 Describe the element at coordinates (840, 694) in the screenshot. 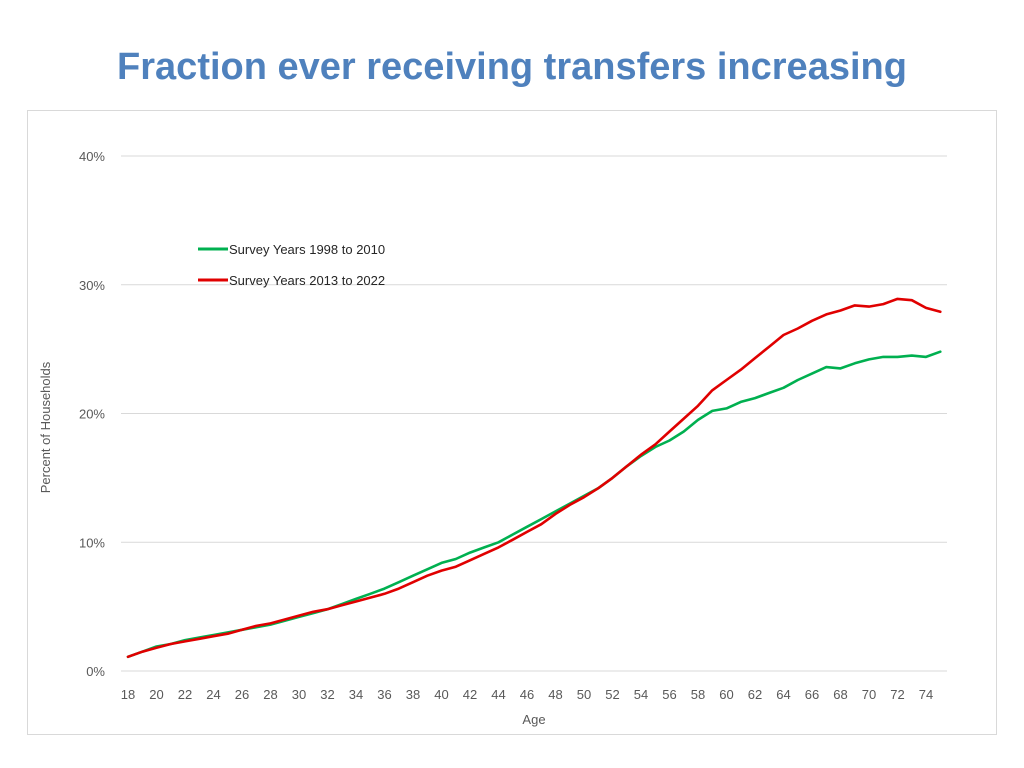

I see `x-tick-label: 68` at that location.